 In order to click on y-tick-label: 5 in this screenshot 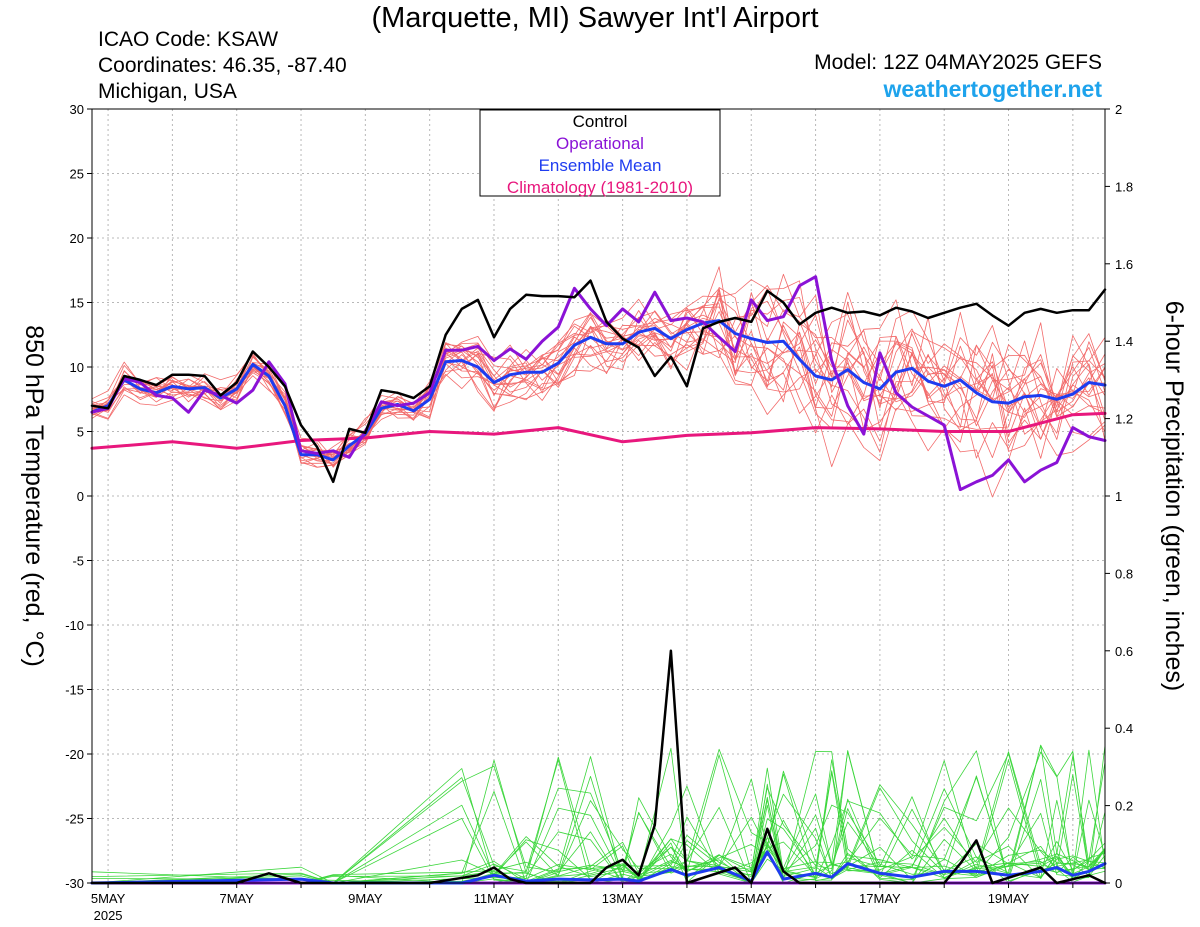, I will do `click(80, 432)`.